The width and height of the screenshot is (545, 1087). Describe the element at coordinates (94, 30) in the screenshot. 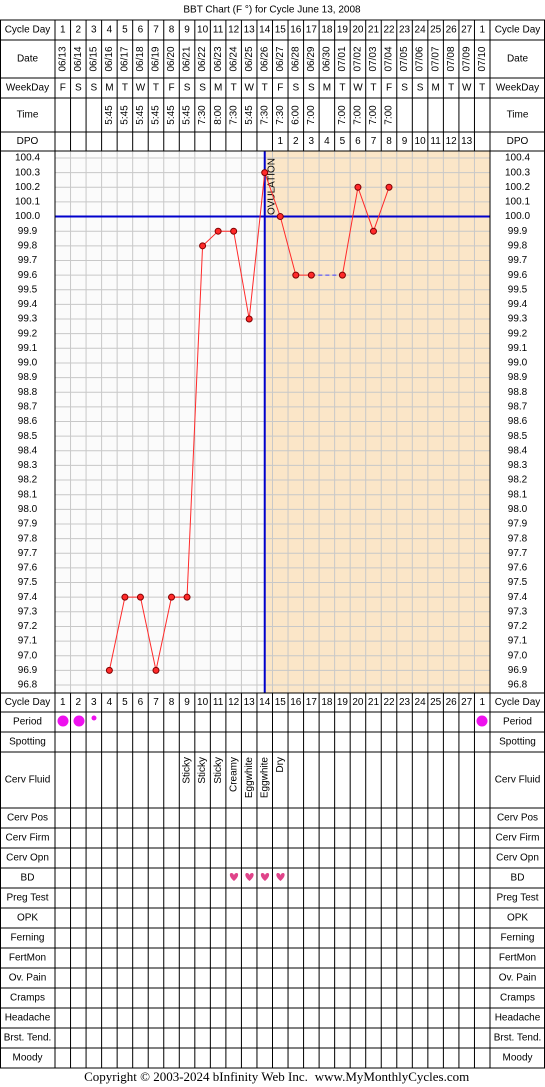

I see `cycle_day-cell: 3` at that location.